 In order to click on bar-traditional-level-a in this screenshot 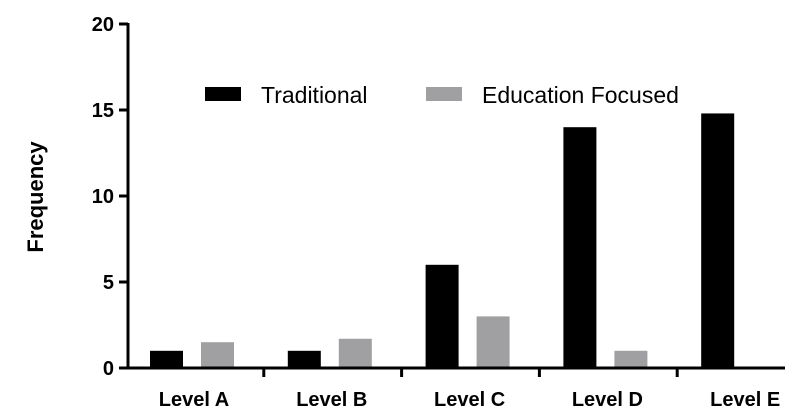, I will do `click(166, 359)`.